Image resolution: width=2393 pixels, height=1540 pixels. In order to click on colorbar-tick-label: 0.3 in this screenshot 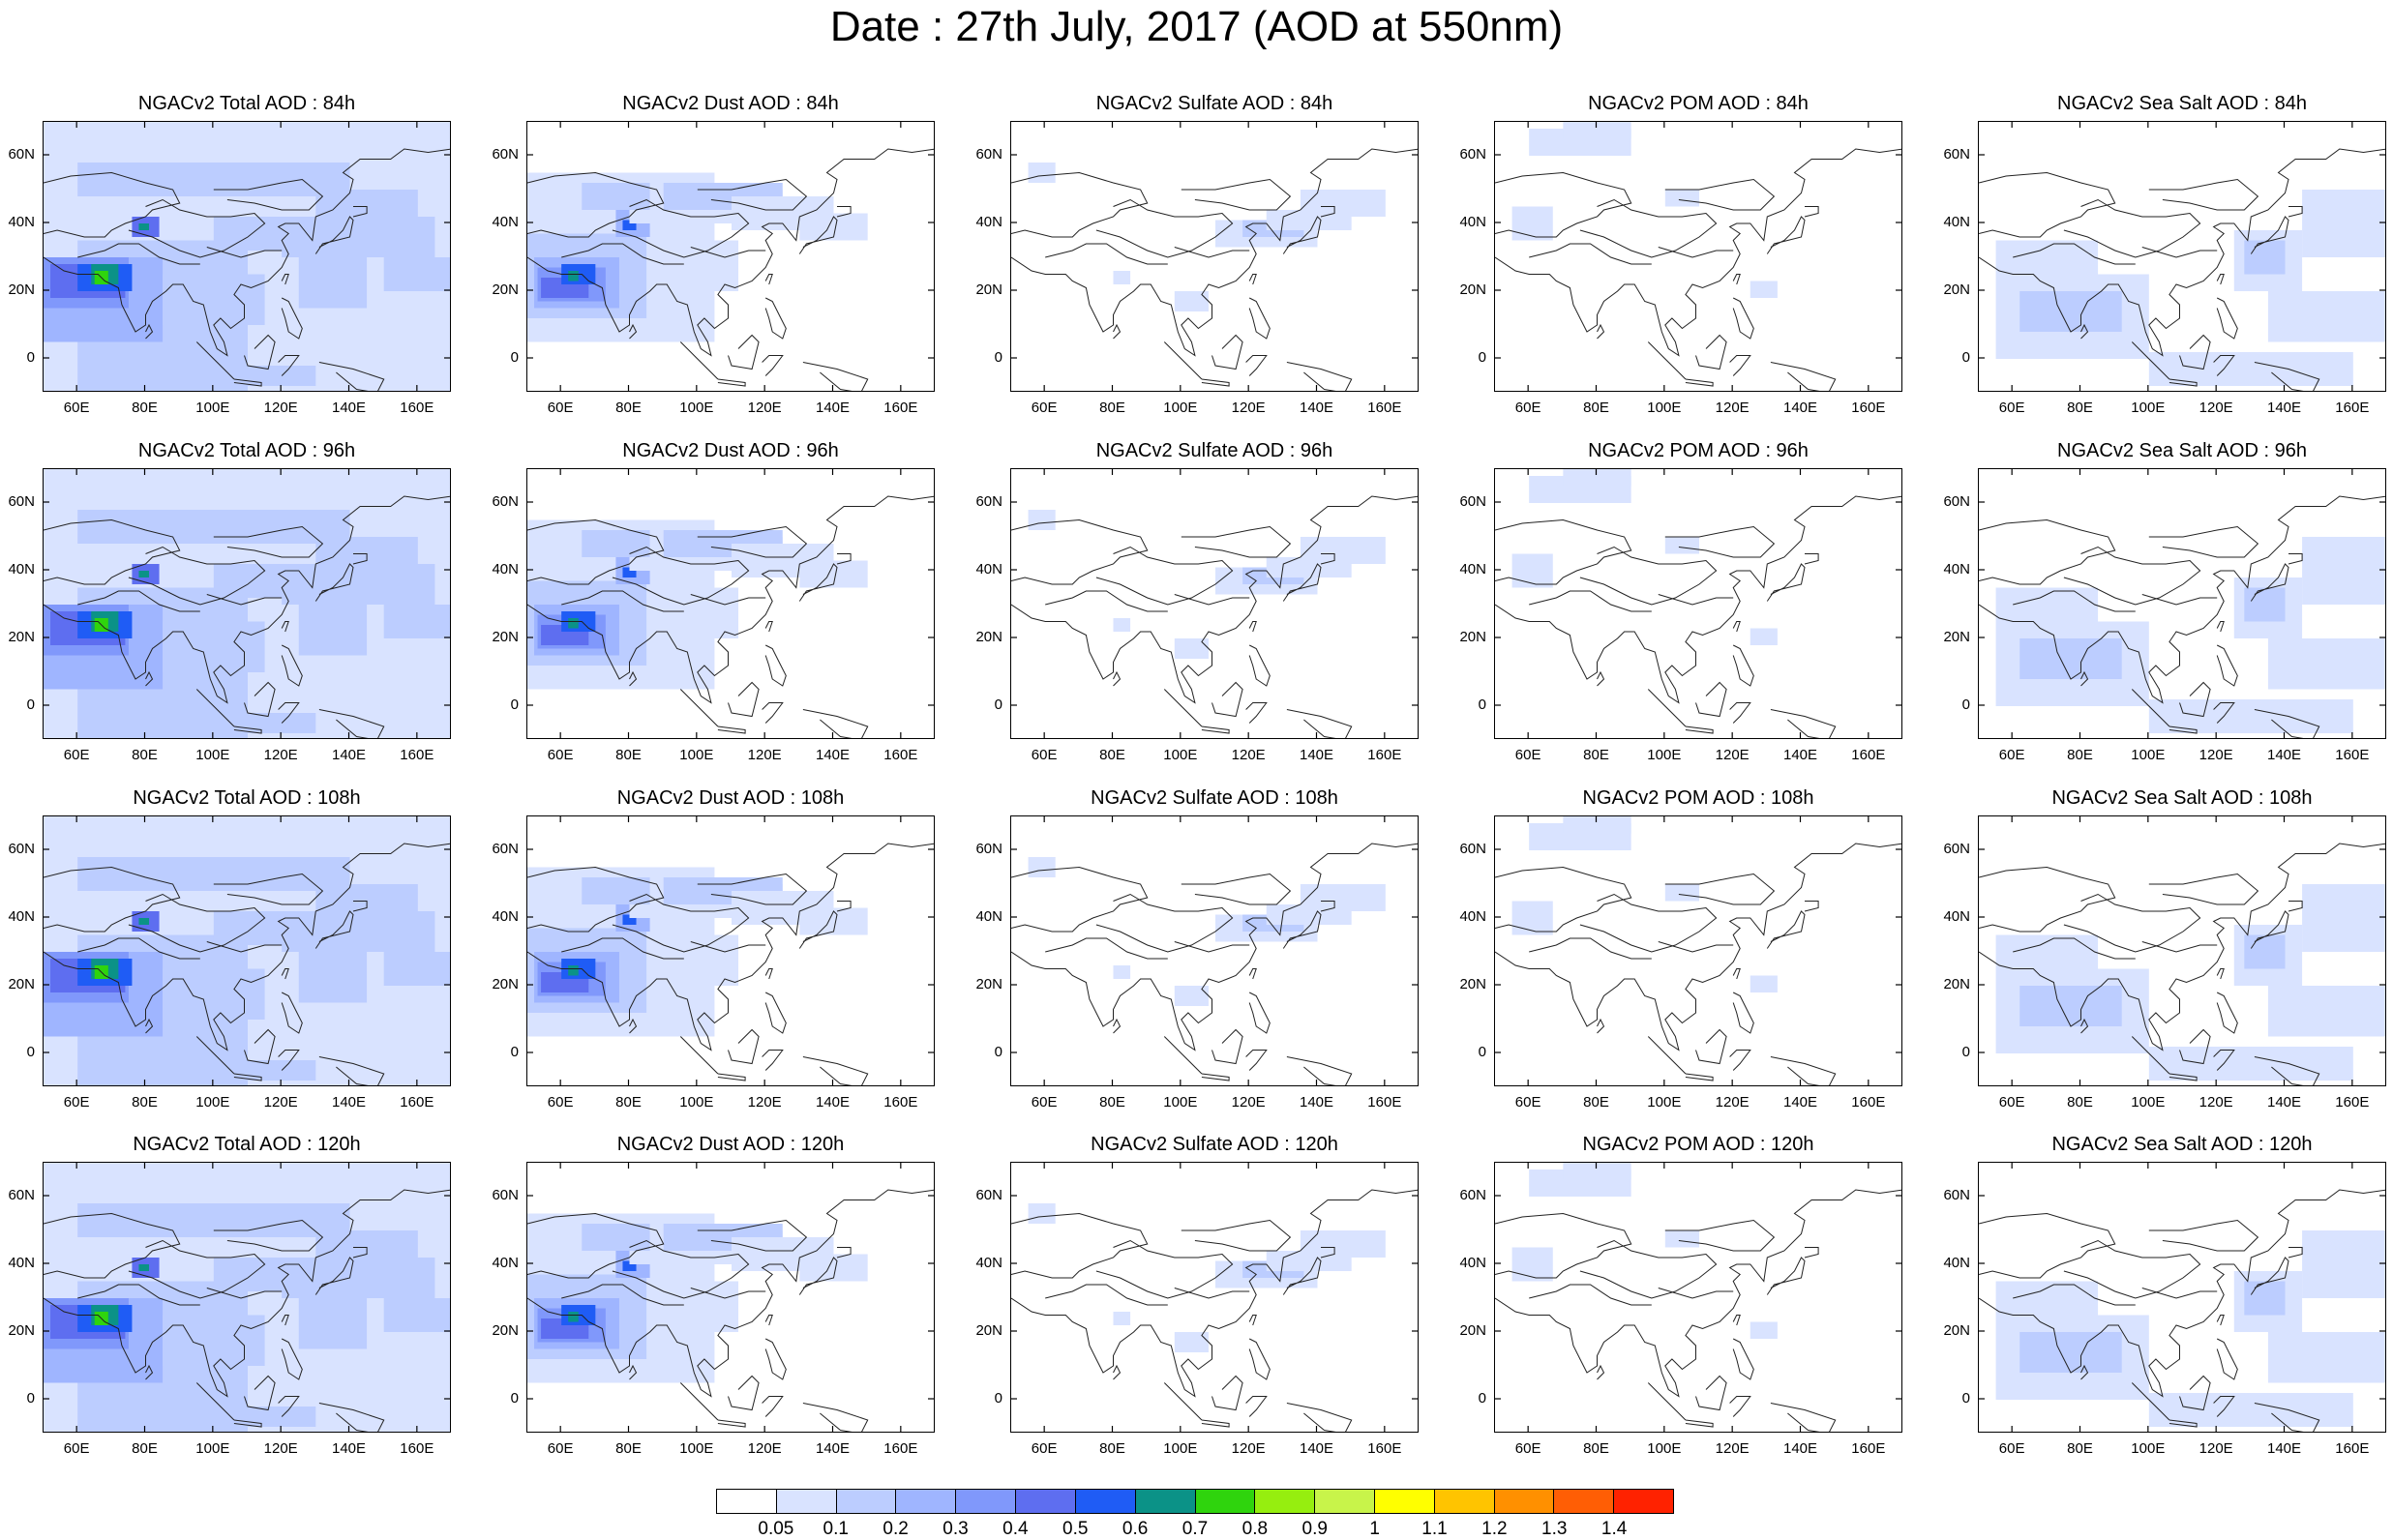, I will do `click(956, 1529)`.